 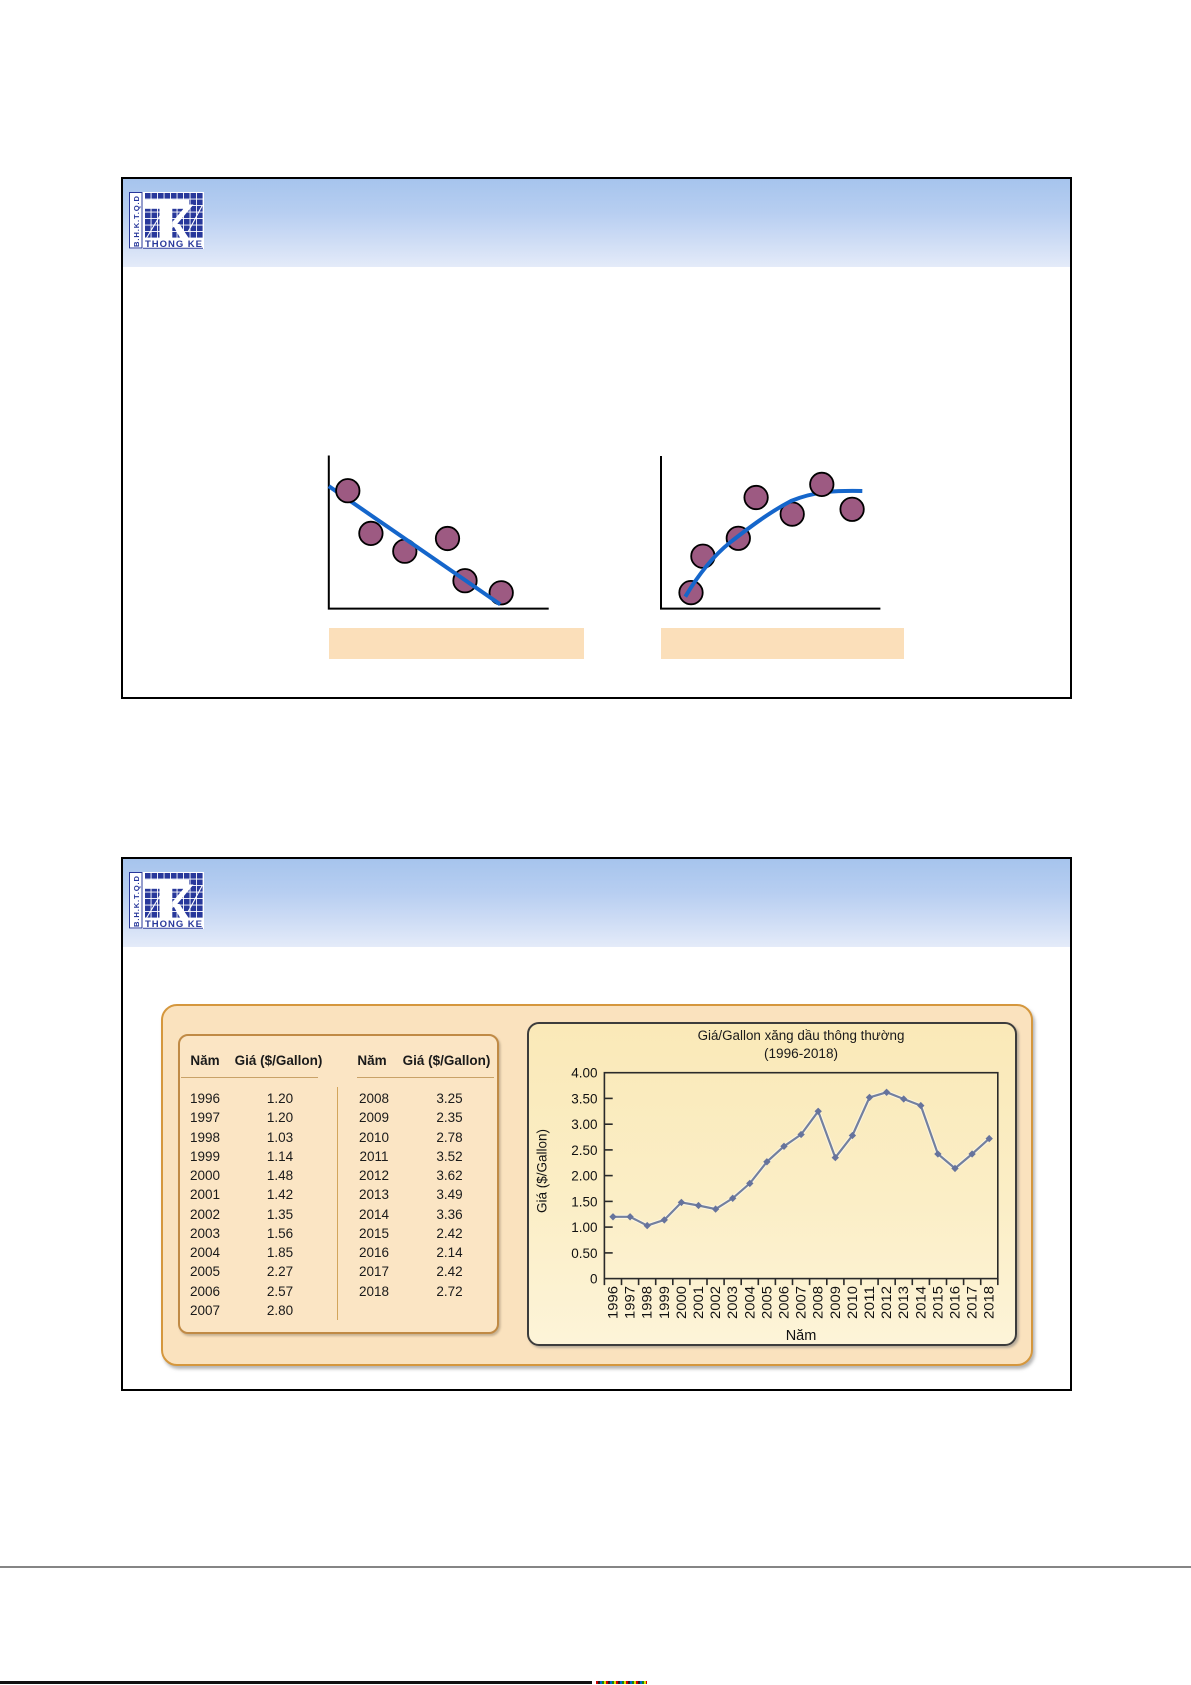 What do you see at coordinates (886, 1302) in the screenshot?
I see `svg-text: 2012` at bounding box center [886, 1302].